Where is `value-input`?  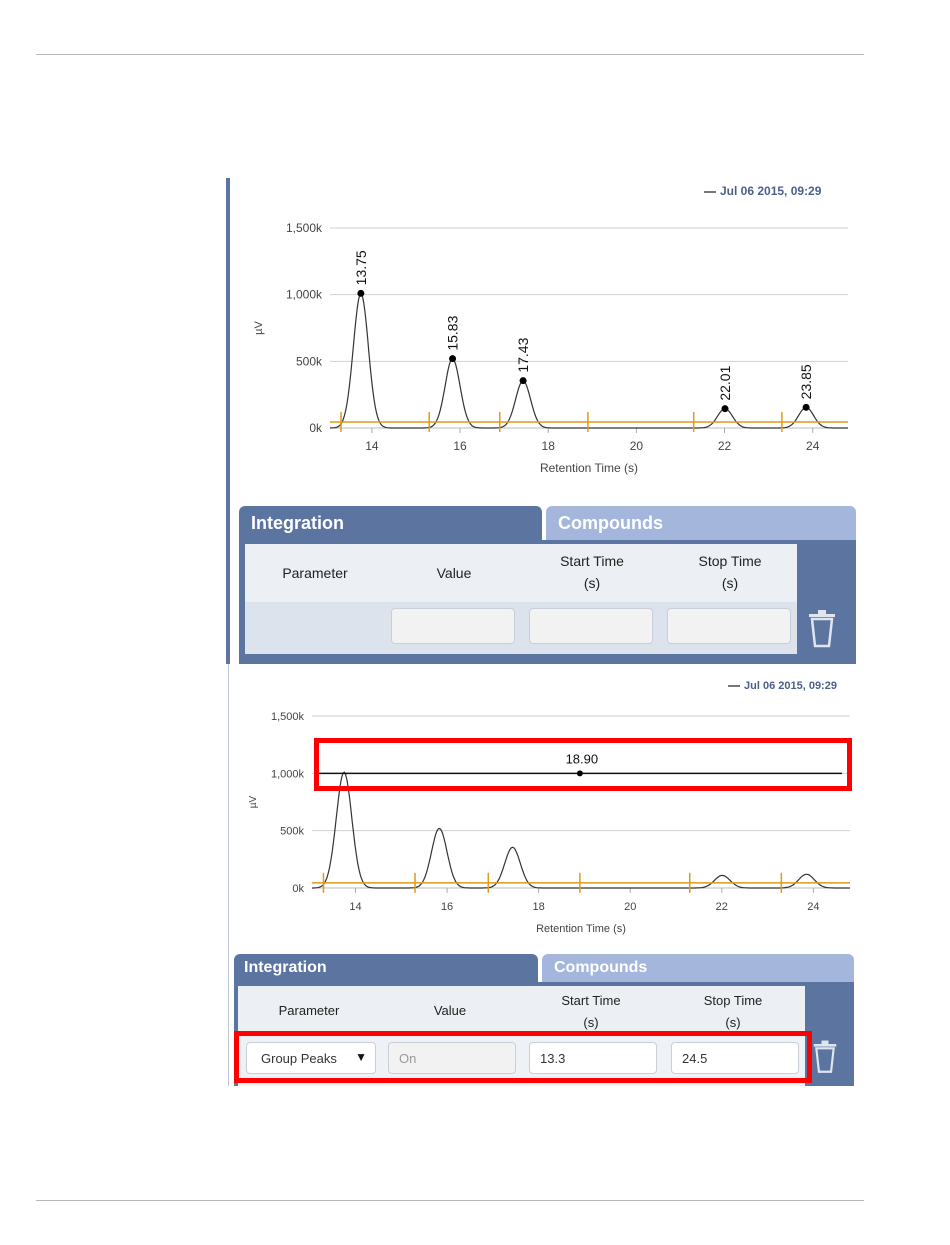 value-input is located at coordinates (453, 626).